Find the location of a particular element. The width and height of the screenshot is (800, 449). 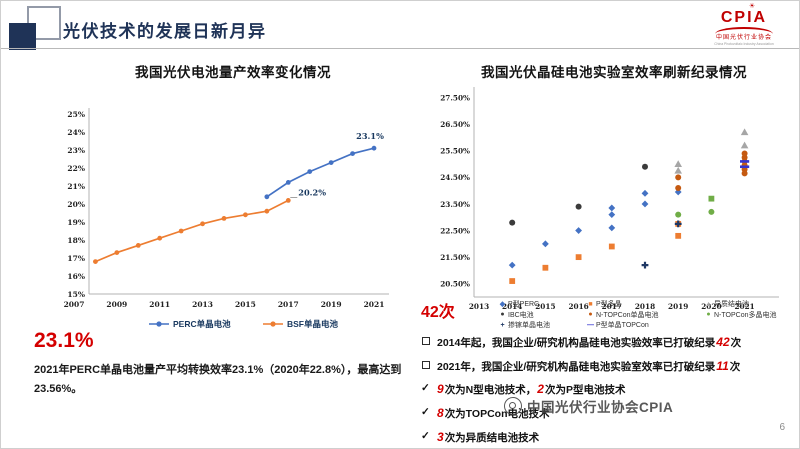

svg-text: 26.50% is located at coordinates (455, 124).